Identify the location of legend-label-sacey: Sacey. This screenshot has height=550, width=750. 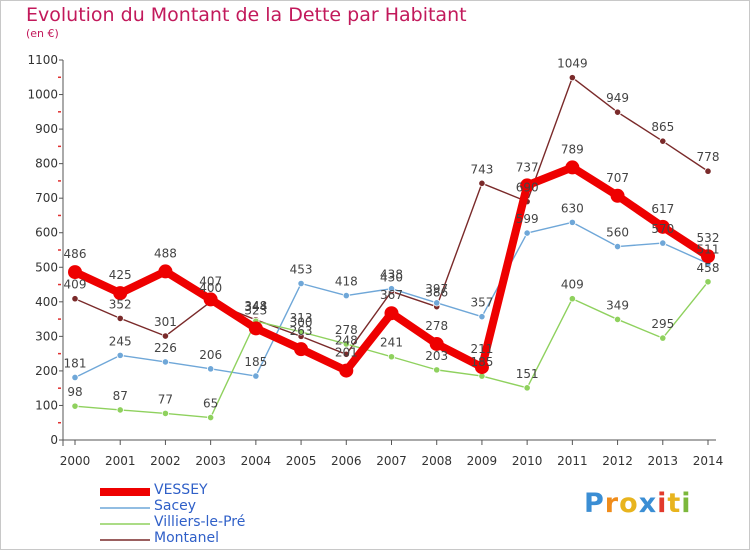
(175, 506).